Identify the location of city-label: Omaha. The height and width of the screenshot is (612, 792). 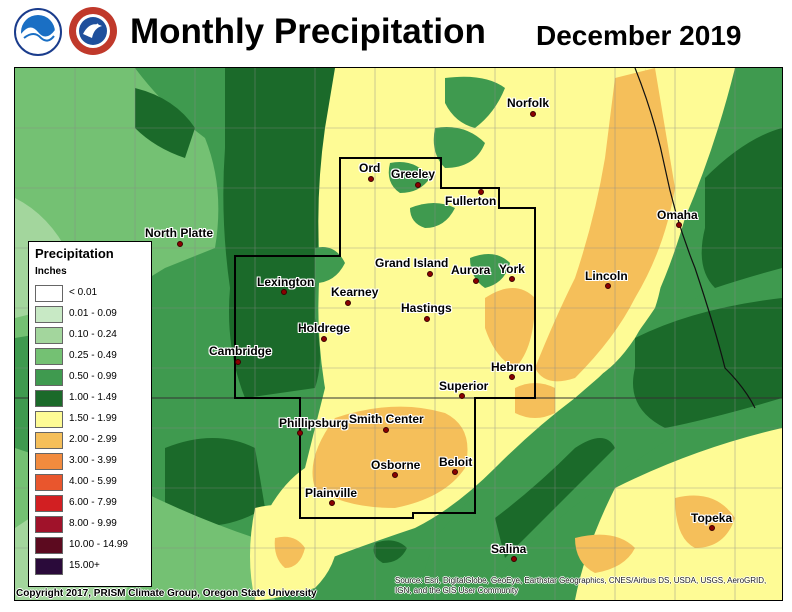
(677, 215).